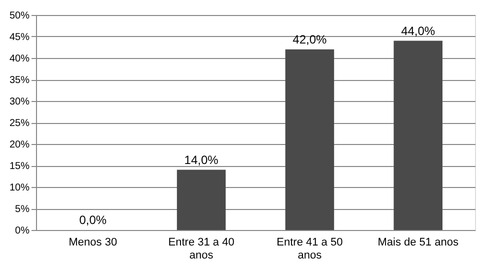 The width and height of the screenshot is (487, 268). I want to click on y-tick-label: 20%, so click(19, 145).